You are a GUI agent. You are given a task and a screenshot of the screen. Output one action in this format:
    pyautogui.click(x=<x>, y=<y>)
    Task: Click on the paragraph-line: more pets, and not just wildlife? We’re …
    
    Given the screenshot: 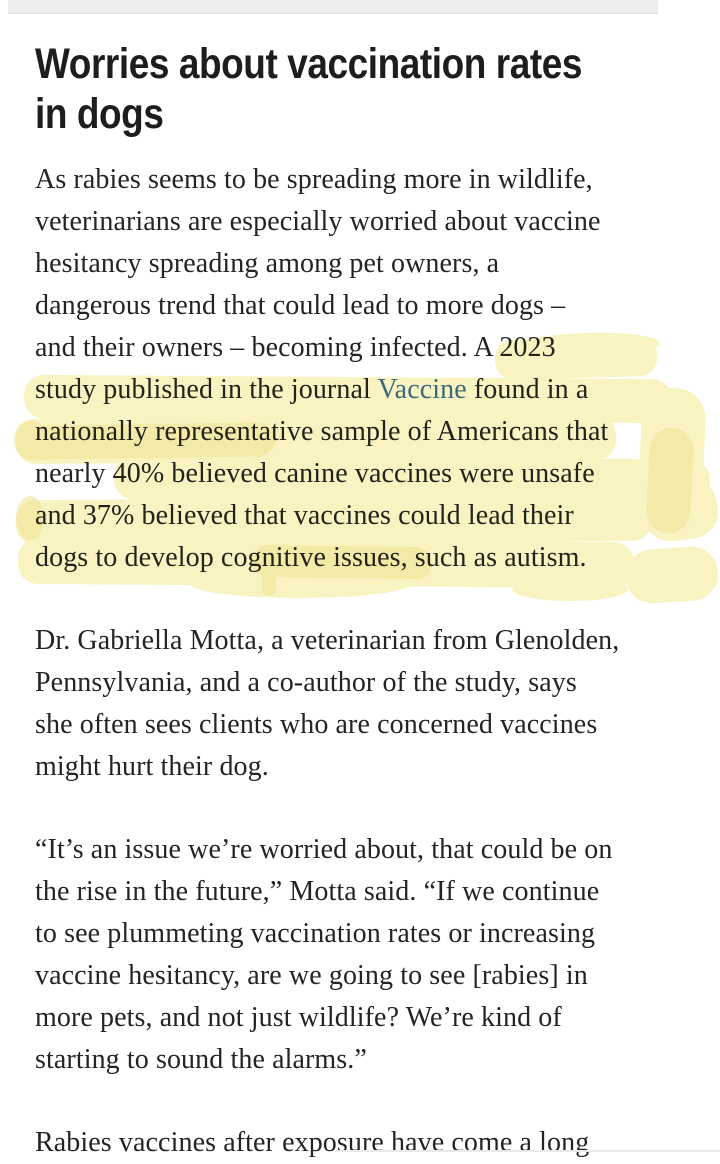 What is the action you would take?
    pyautogui.click(x=298, y=1017)
    